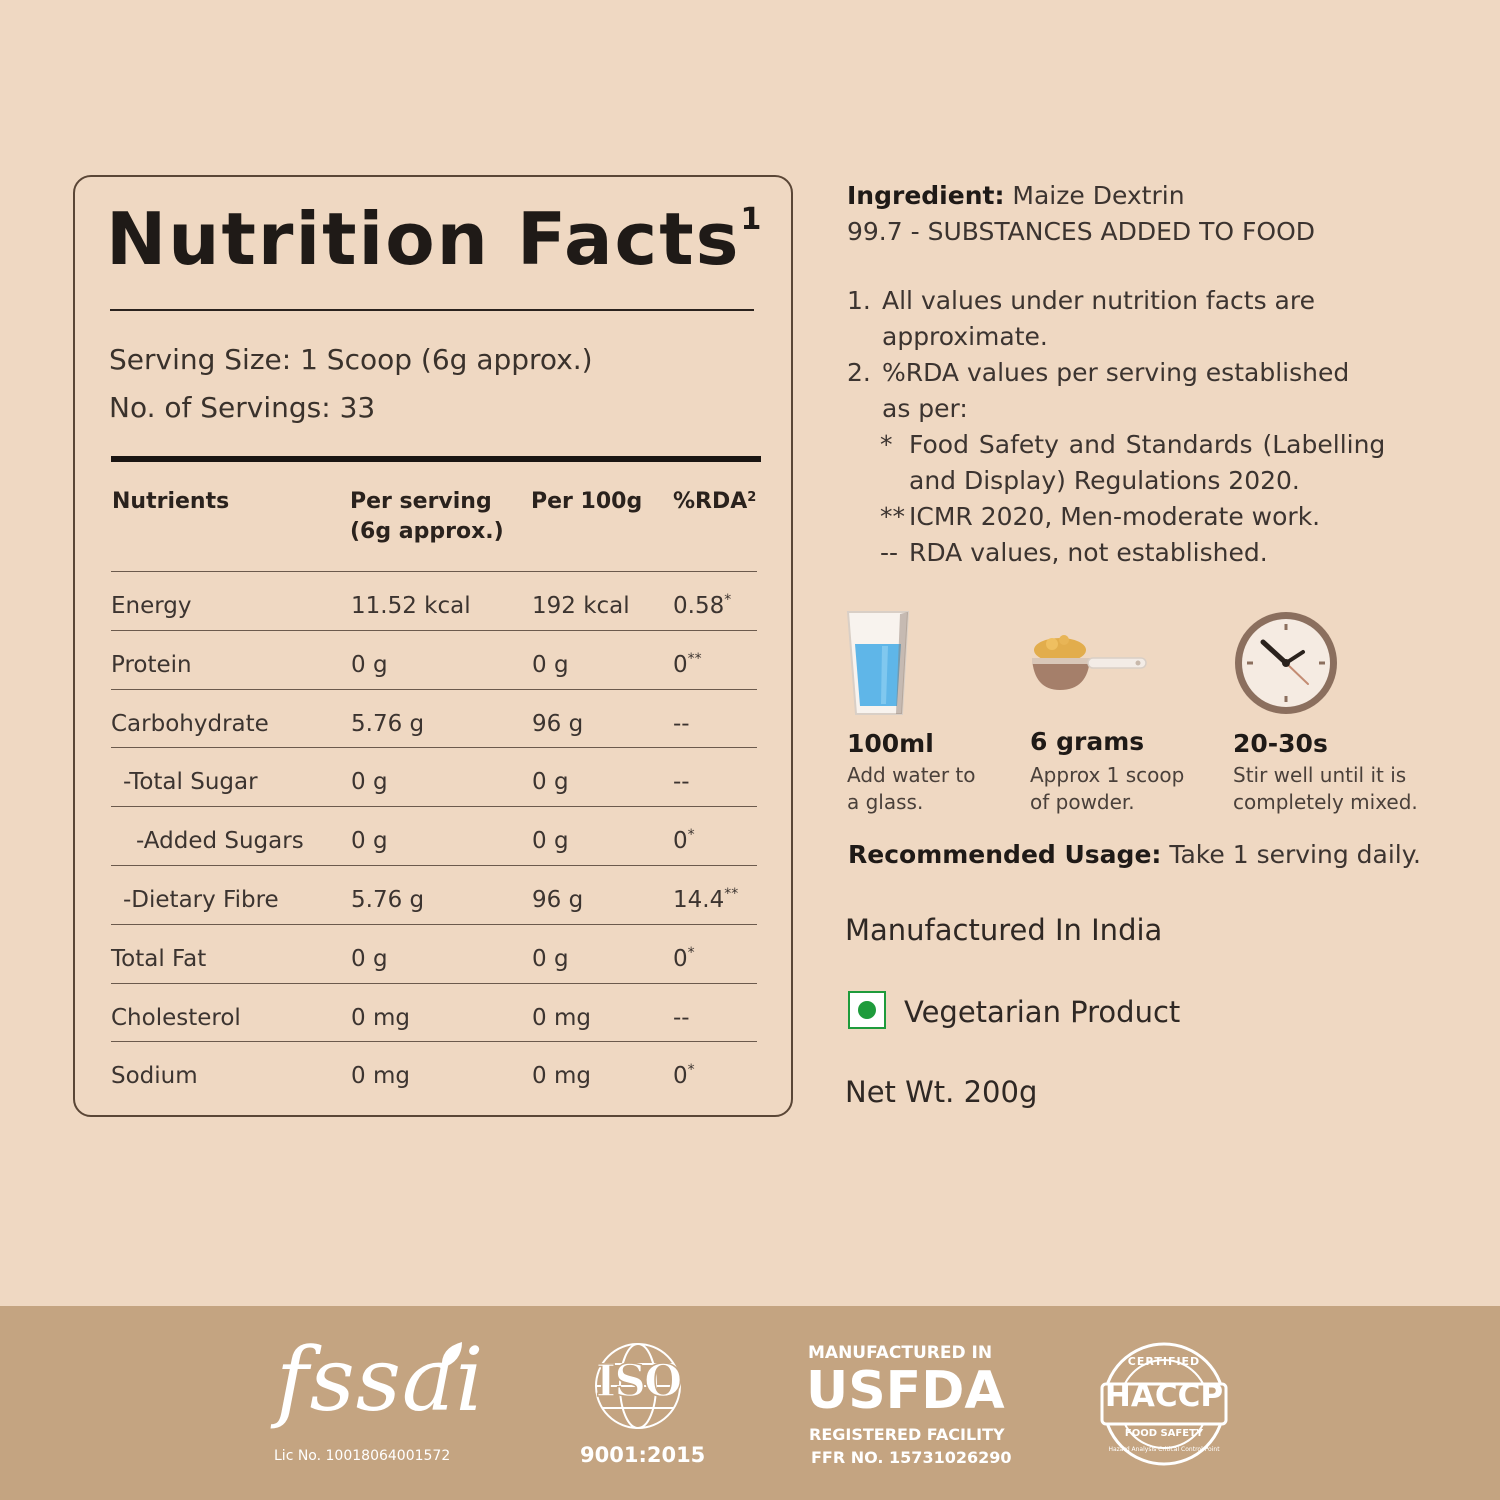  Describe the element at coordinates (965, 336) in the screenshot. I see `note-1-line-2: approximate.` at that location.